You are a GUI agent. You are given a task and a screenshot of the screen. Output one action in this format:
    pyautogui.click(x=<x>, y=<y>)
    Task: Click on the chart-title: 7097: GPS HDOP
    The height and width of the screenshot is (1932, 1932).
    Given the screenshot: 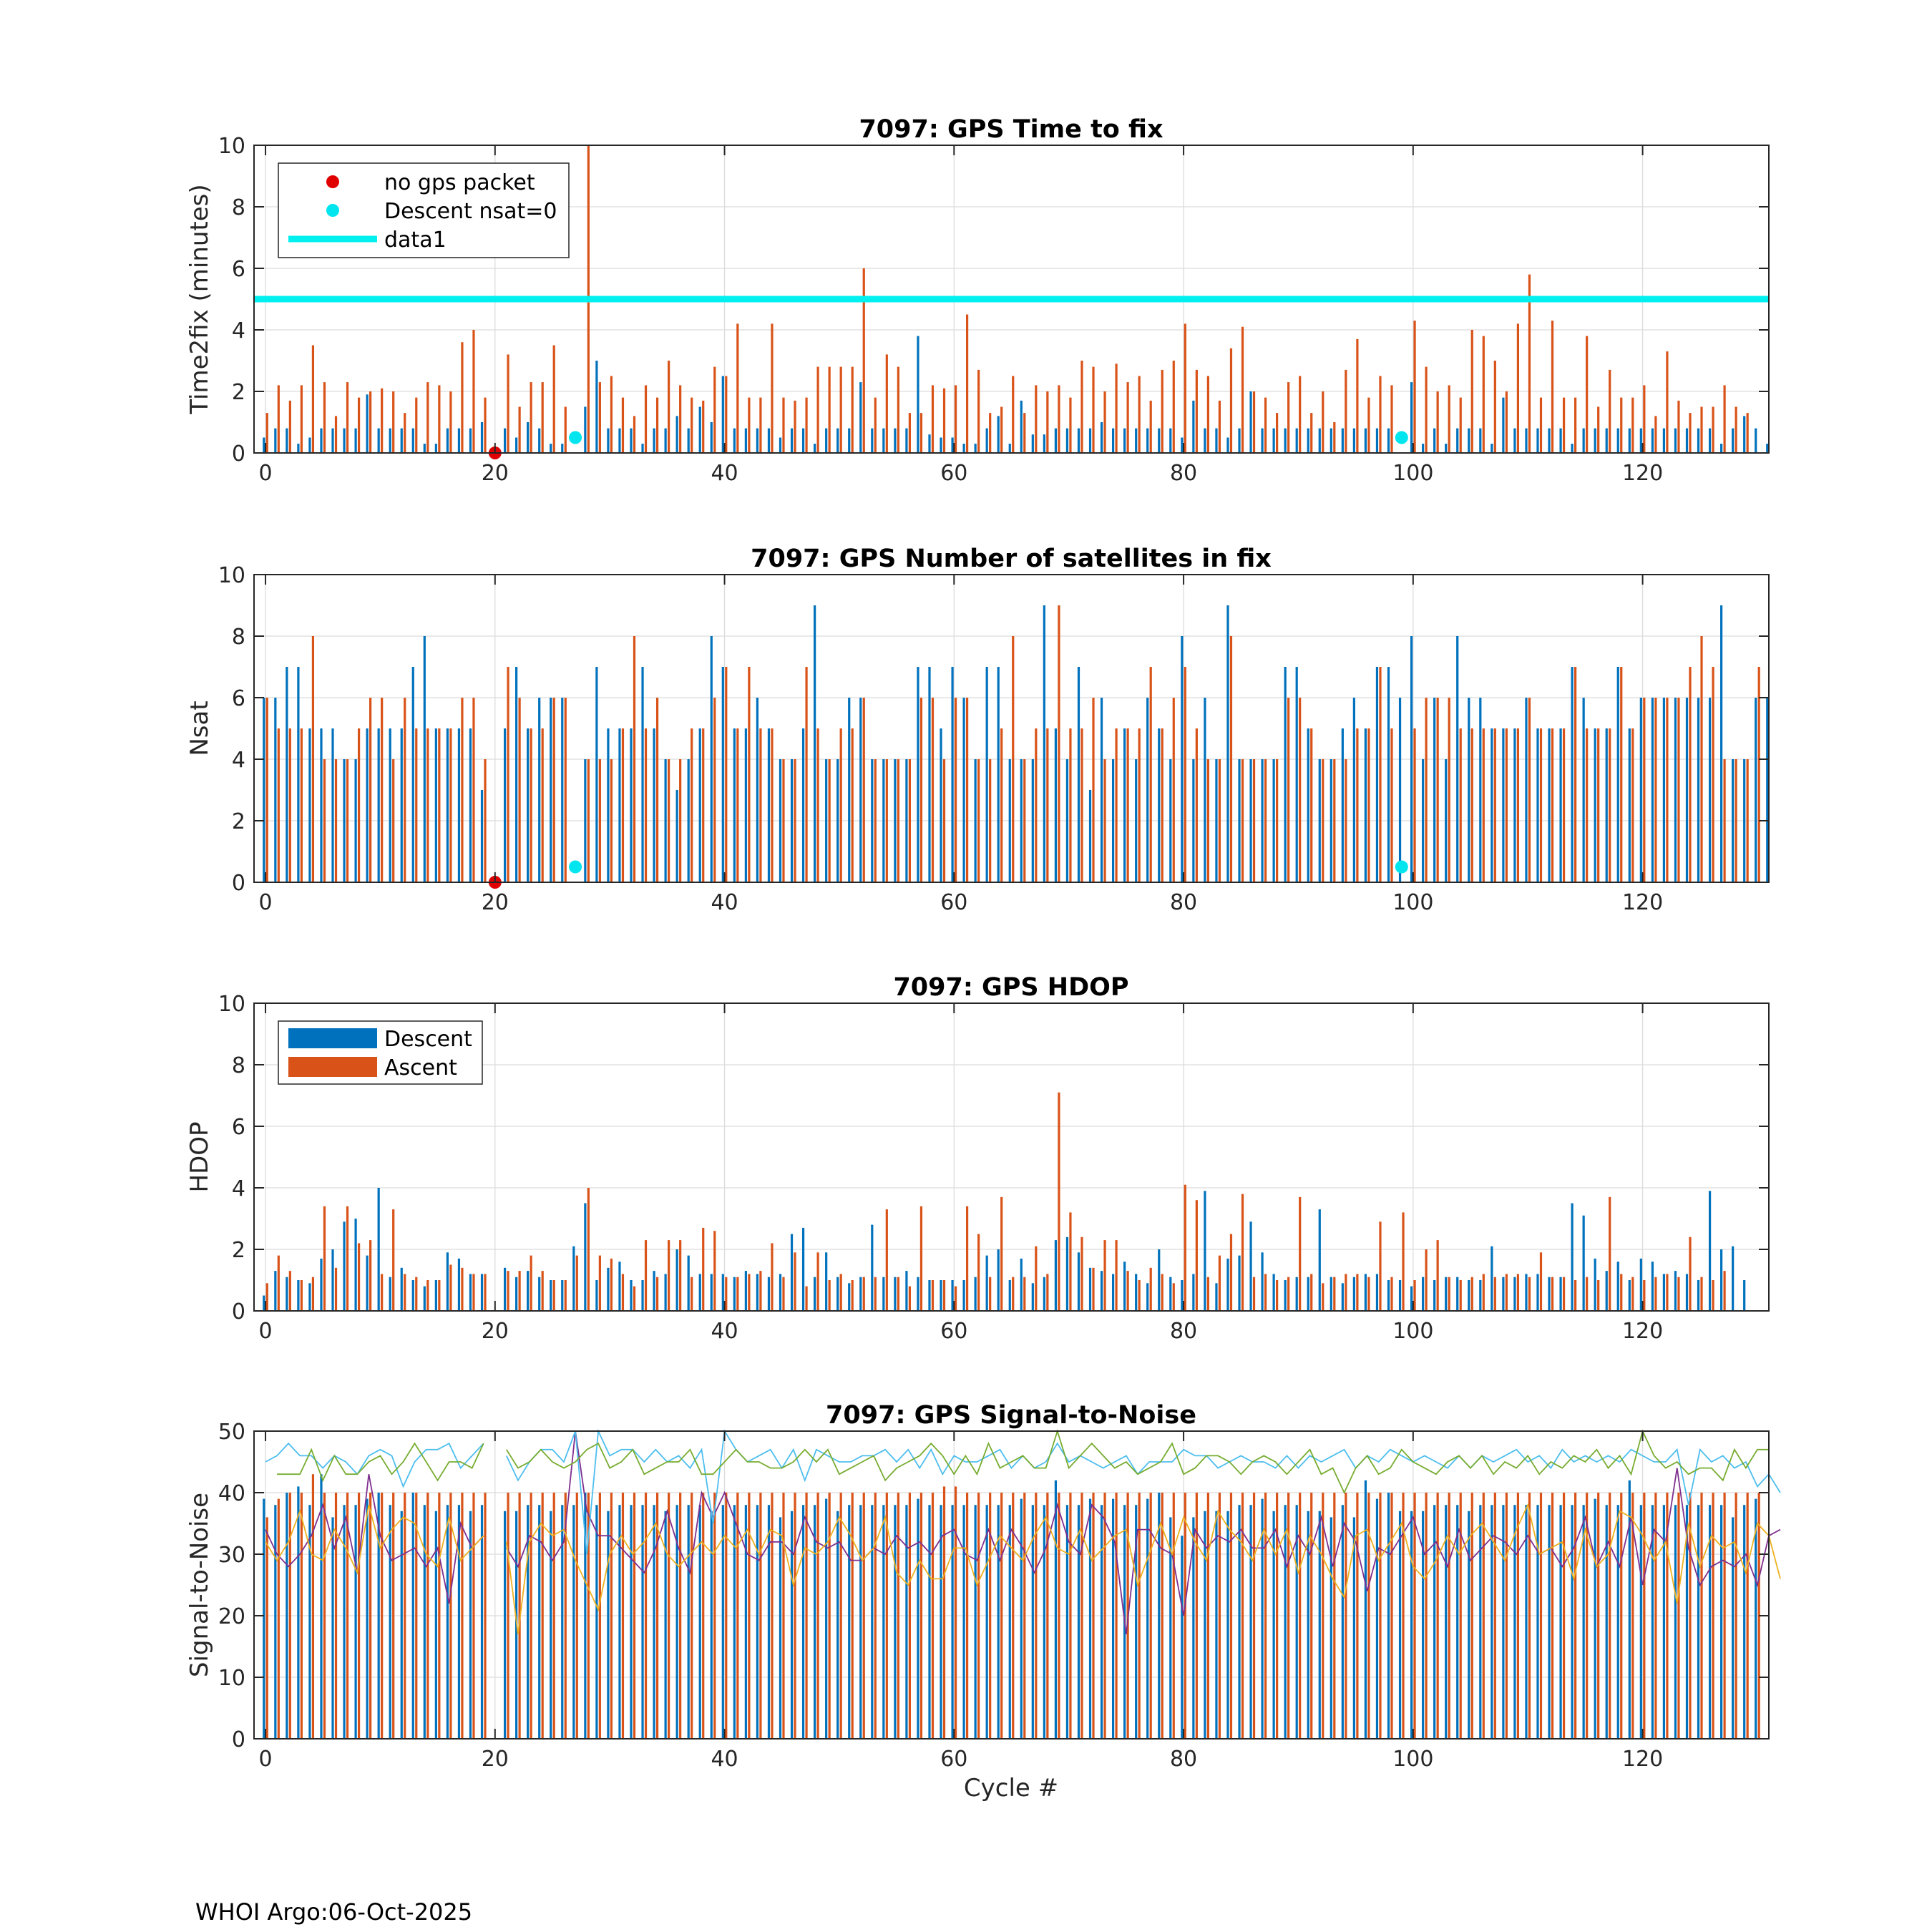 What is the action you would take?
    pyautogui.click(x=1010, y=987)
    